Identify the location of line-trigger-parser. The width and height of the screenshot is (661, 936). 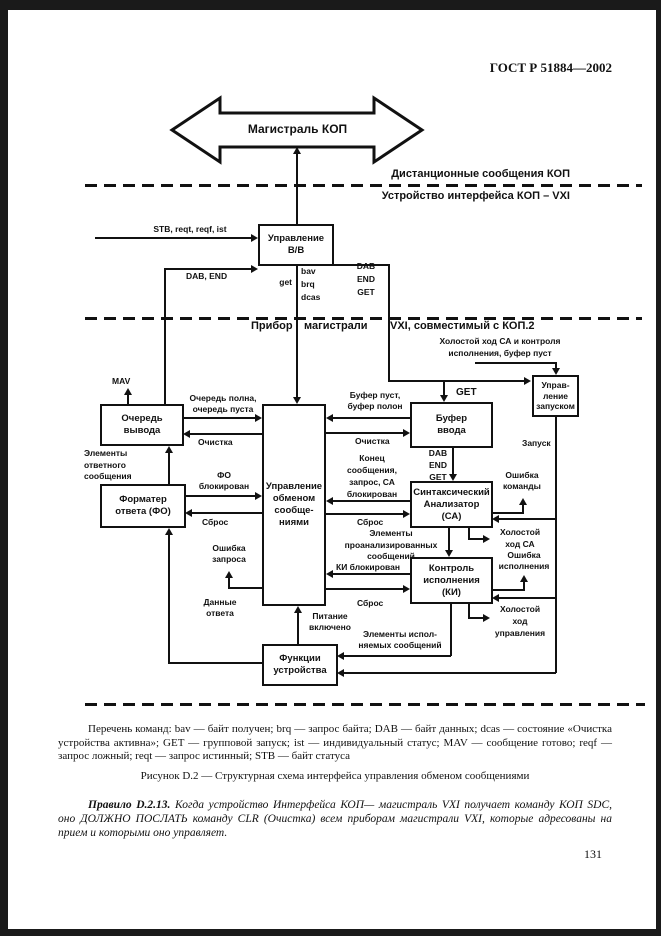
(526, 519).